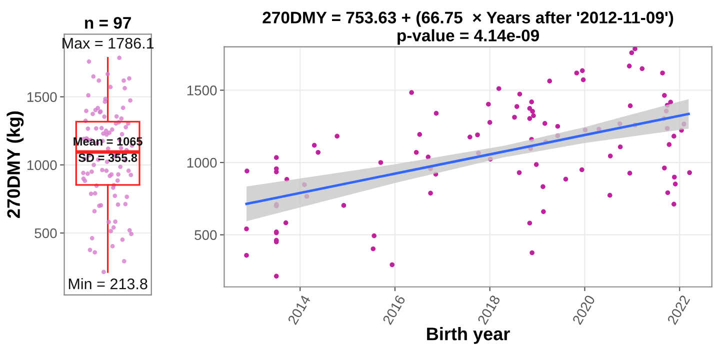 This screenshot has height=352, width=714. What do you see at coordinates (468, 28) in the screenshot?
I see `chart-title: 270DMY = 753.63 + (66.75 × Years after '2012-11-09') p-value = 4.14e-09` at bounding box center [468, 28].